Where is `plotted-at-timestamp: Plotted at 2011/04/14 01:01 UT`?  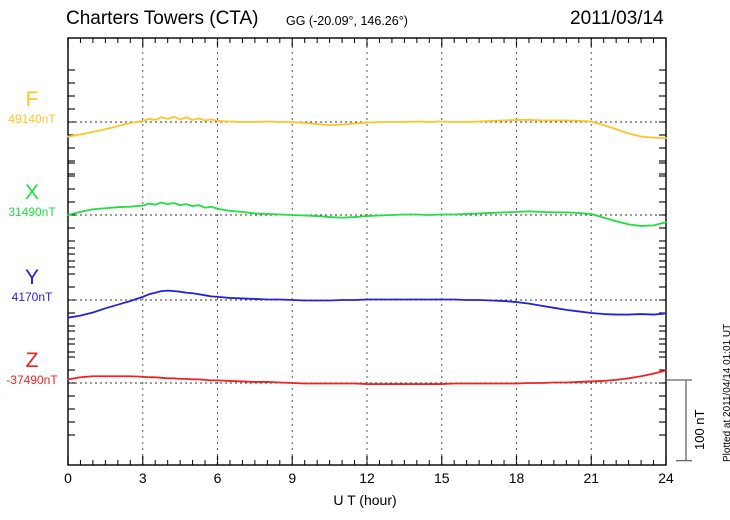
plotted-at-timestamp: Plotted at 2011/04/14 01:01 UT is located at coordinates (726, 392).